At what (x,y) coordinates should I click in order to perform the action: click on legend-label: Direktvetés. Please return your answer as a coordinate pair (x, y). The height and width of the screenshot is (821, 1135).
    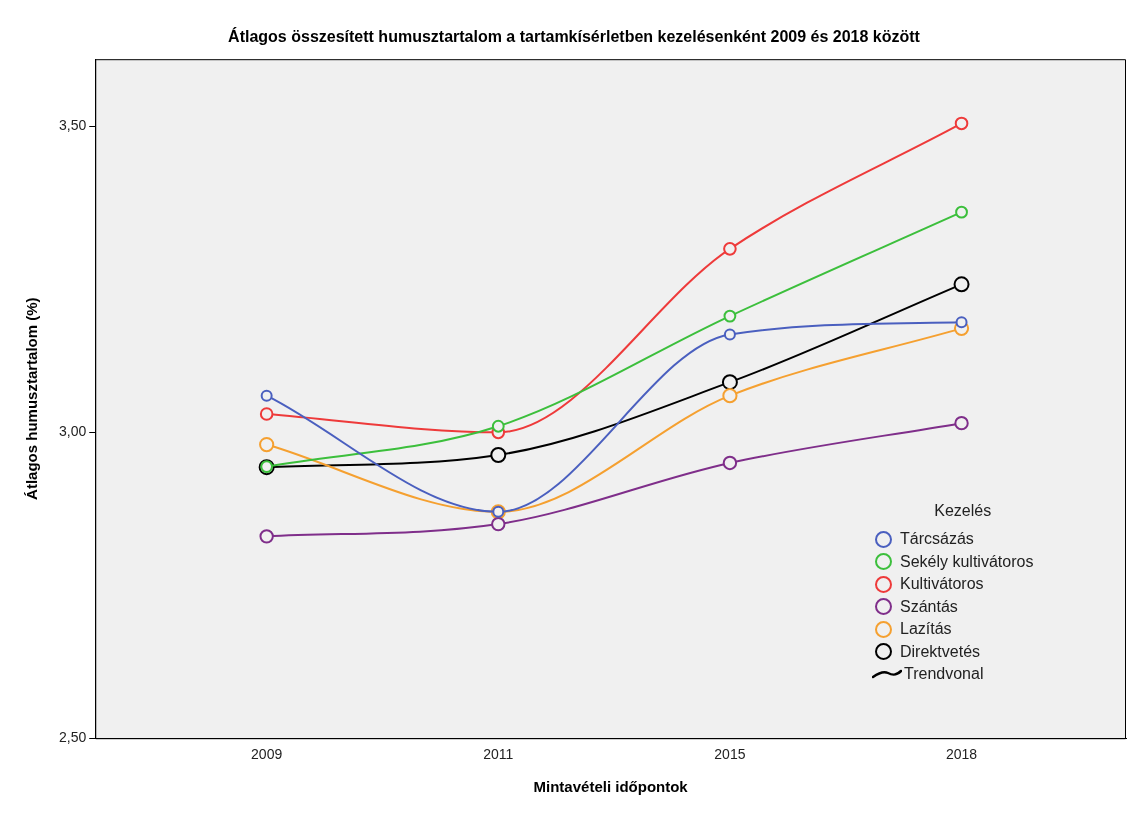
    Looking at the image, I should click on (940, 651).